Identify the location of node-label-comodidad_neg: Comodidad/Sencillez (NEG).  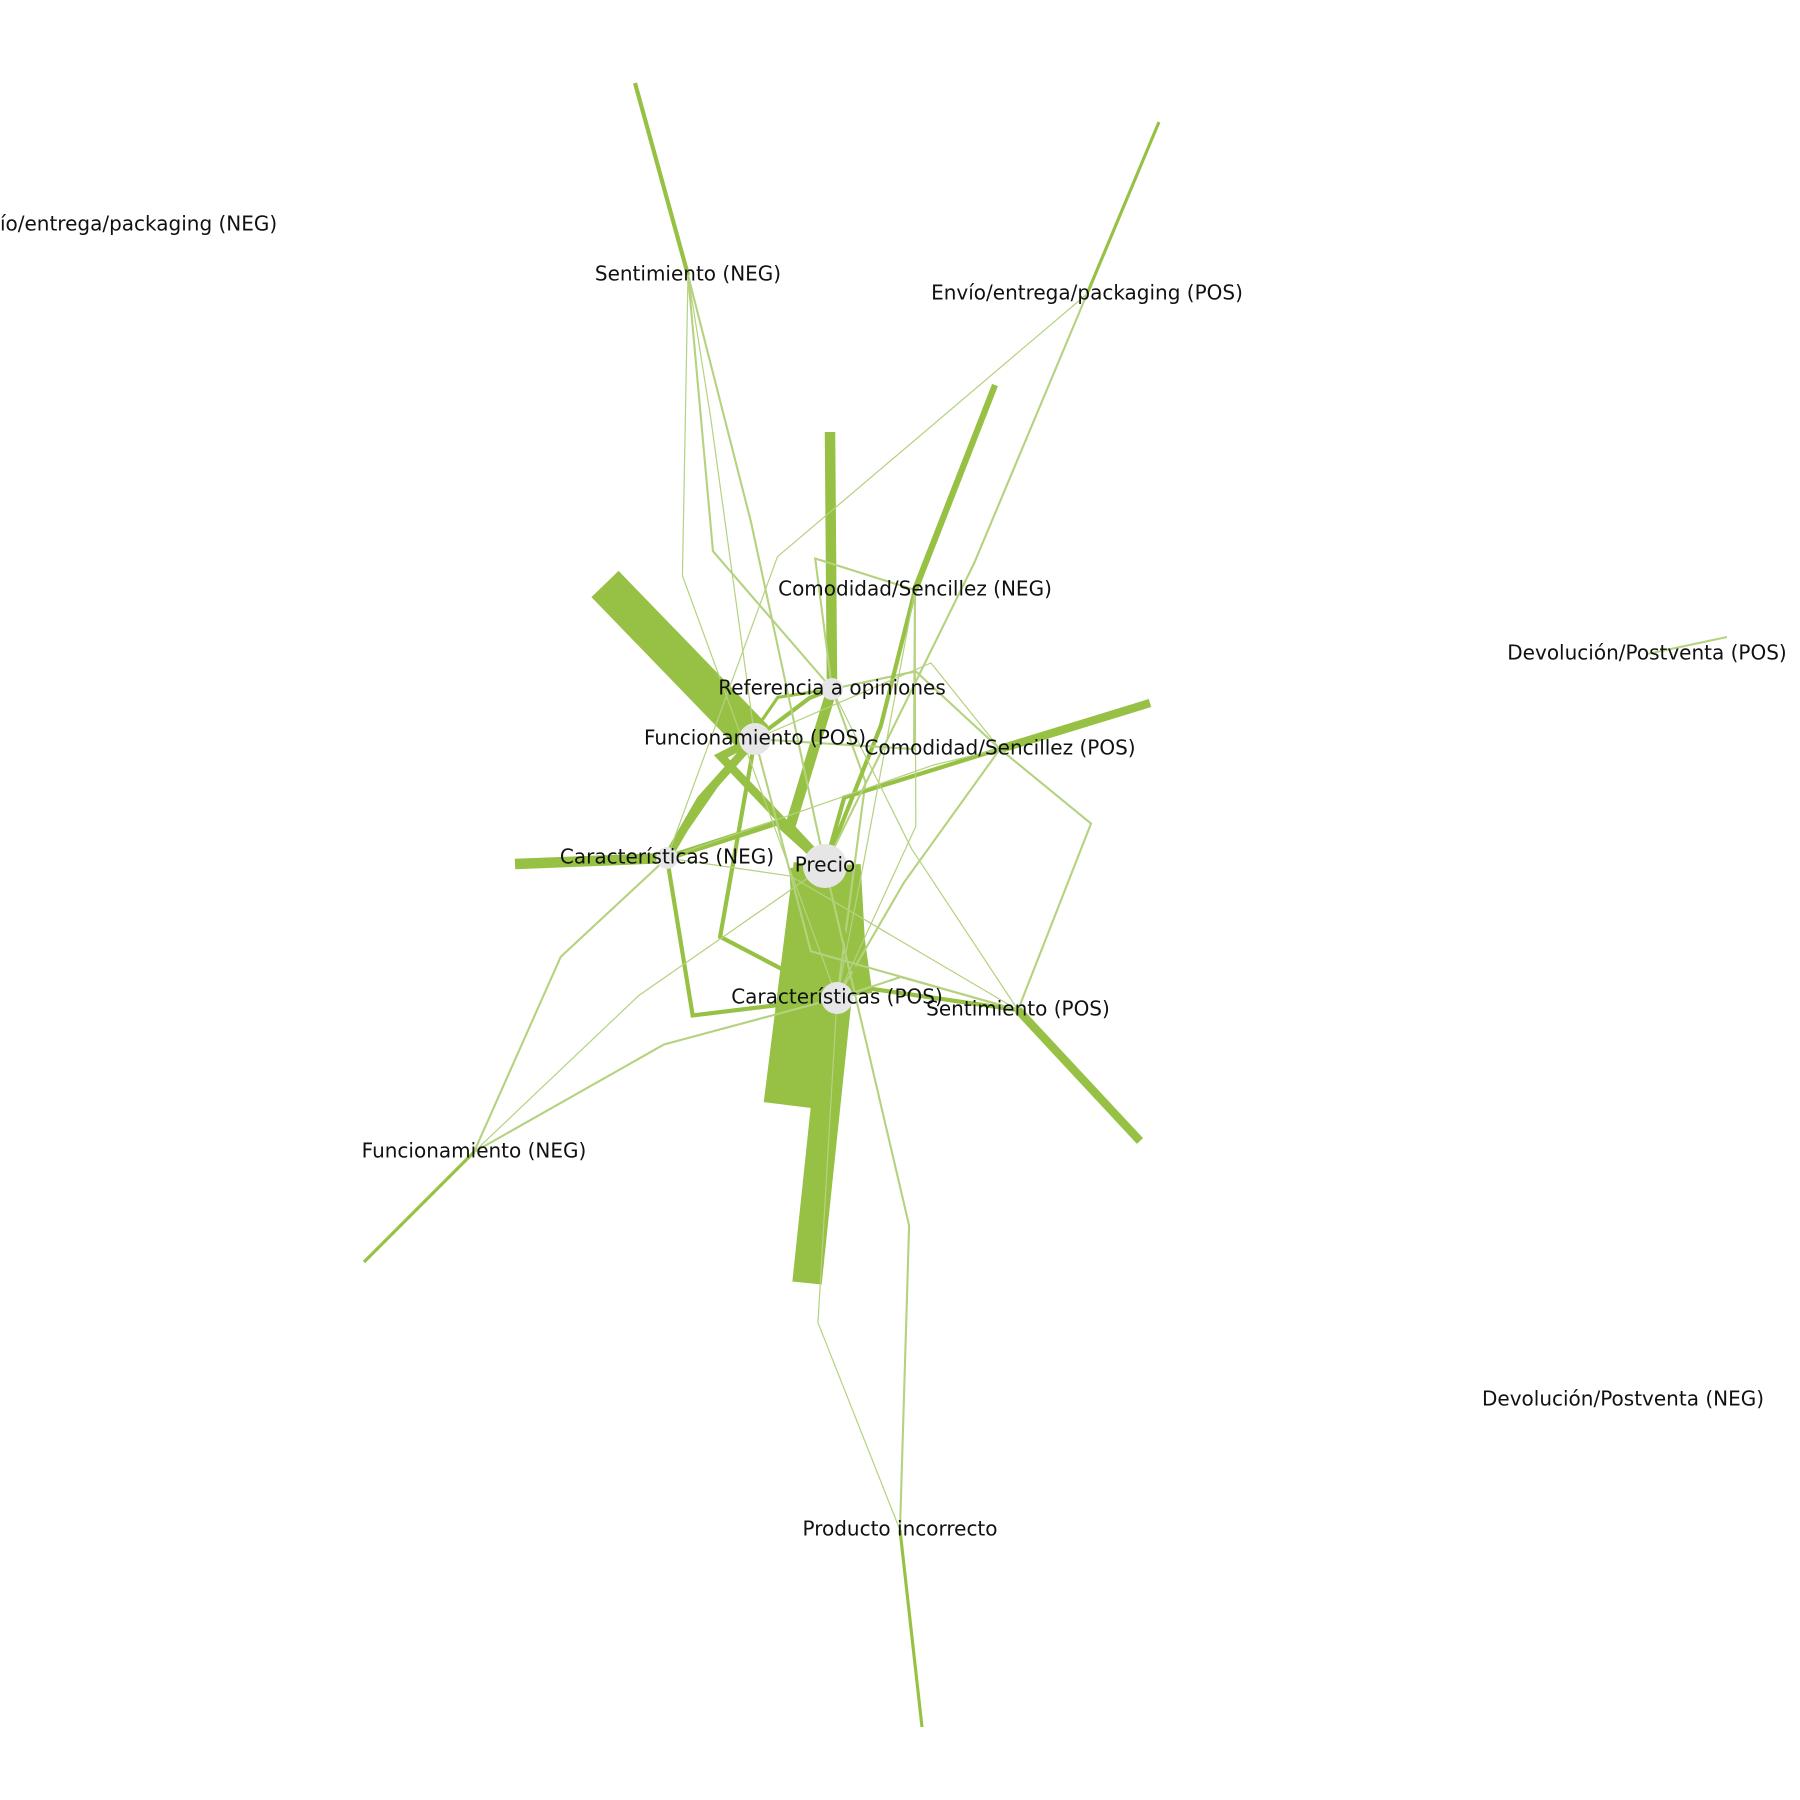
(915, 589).